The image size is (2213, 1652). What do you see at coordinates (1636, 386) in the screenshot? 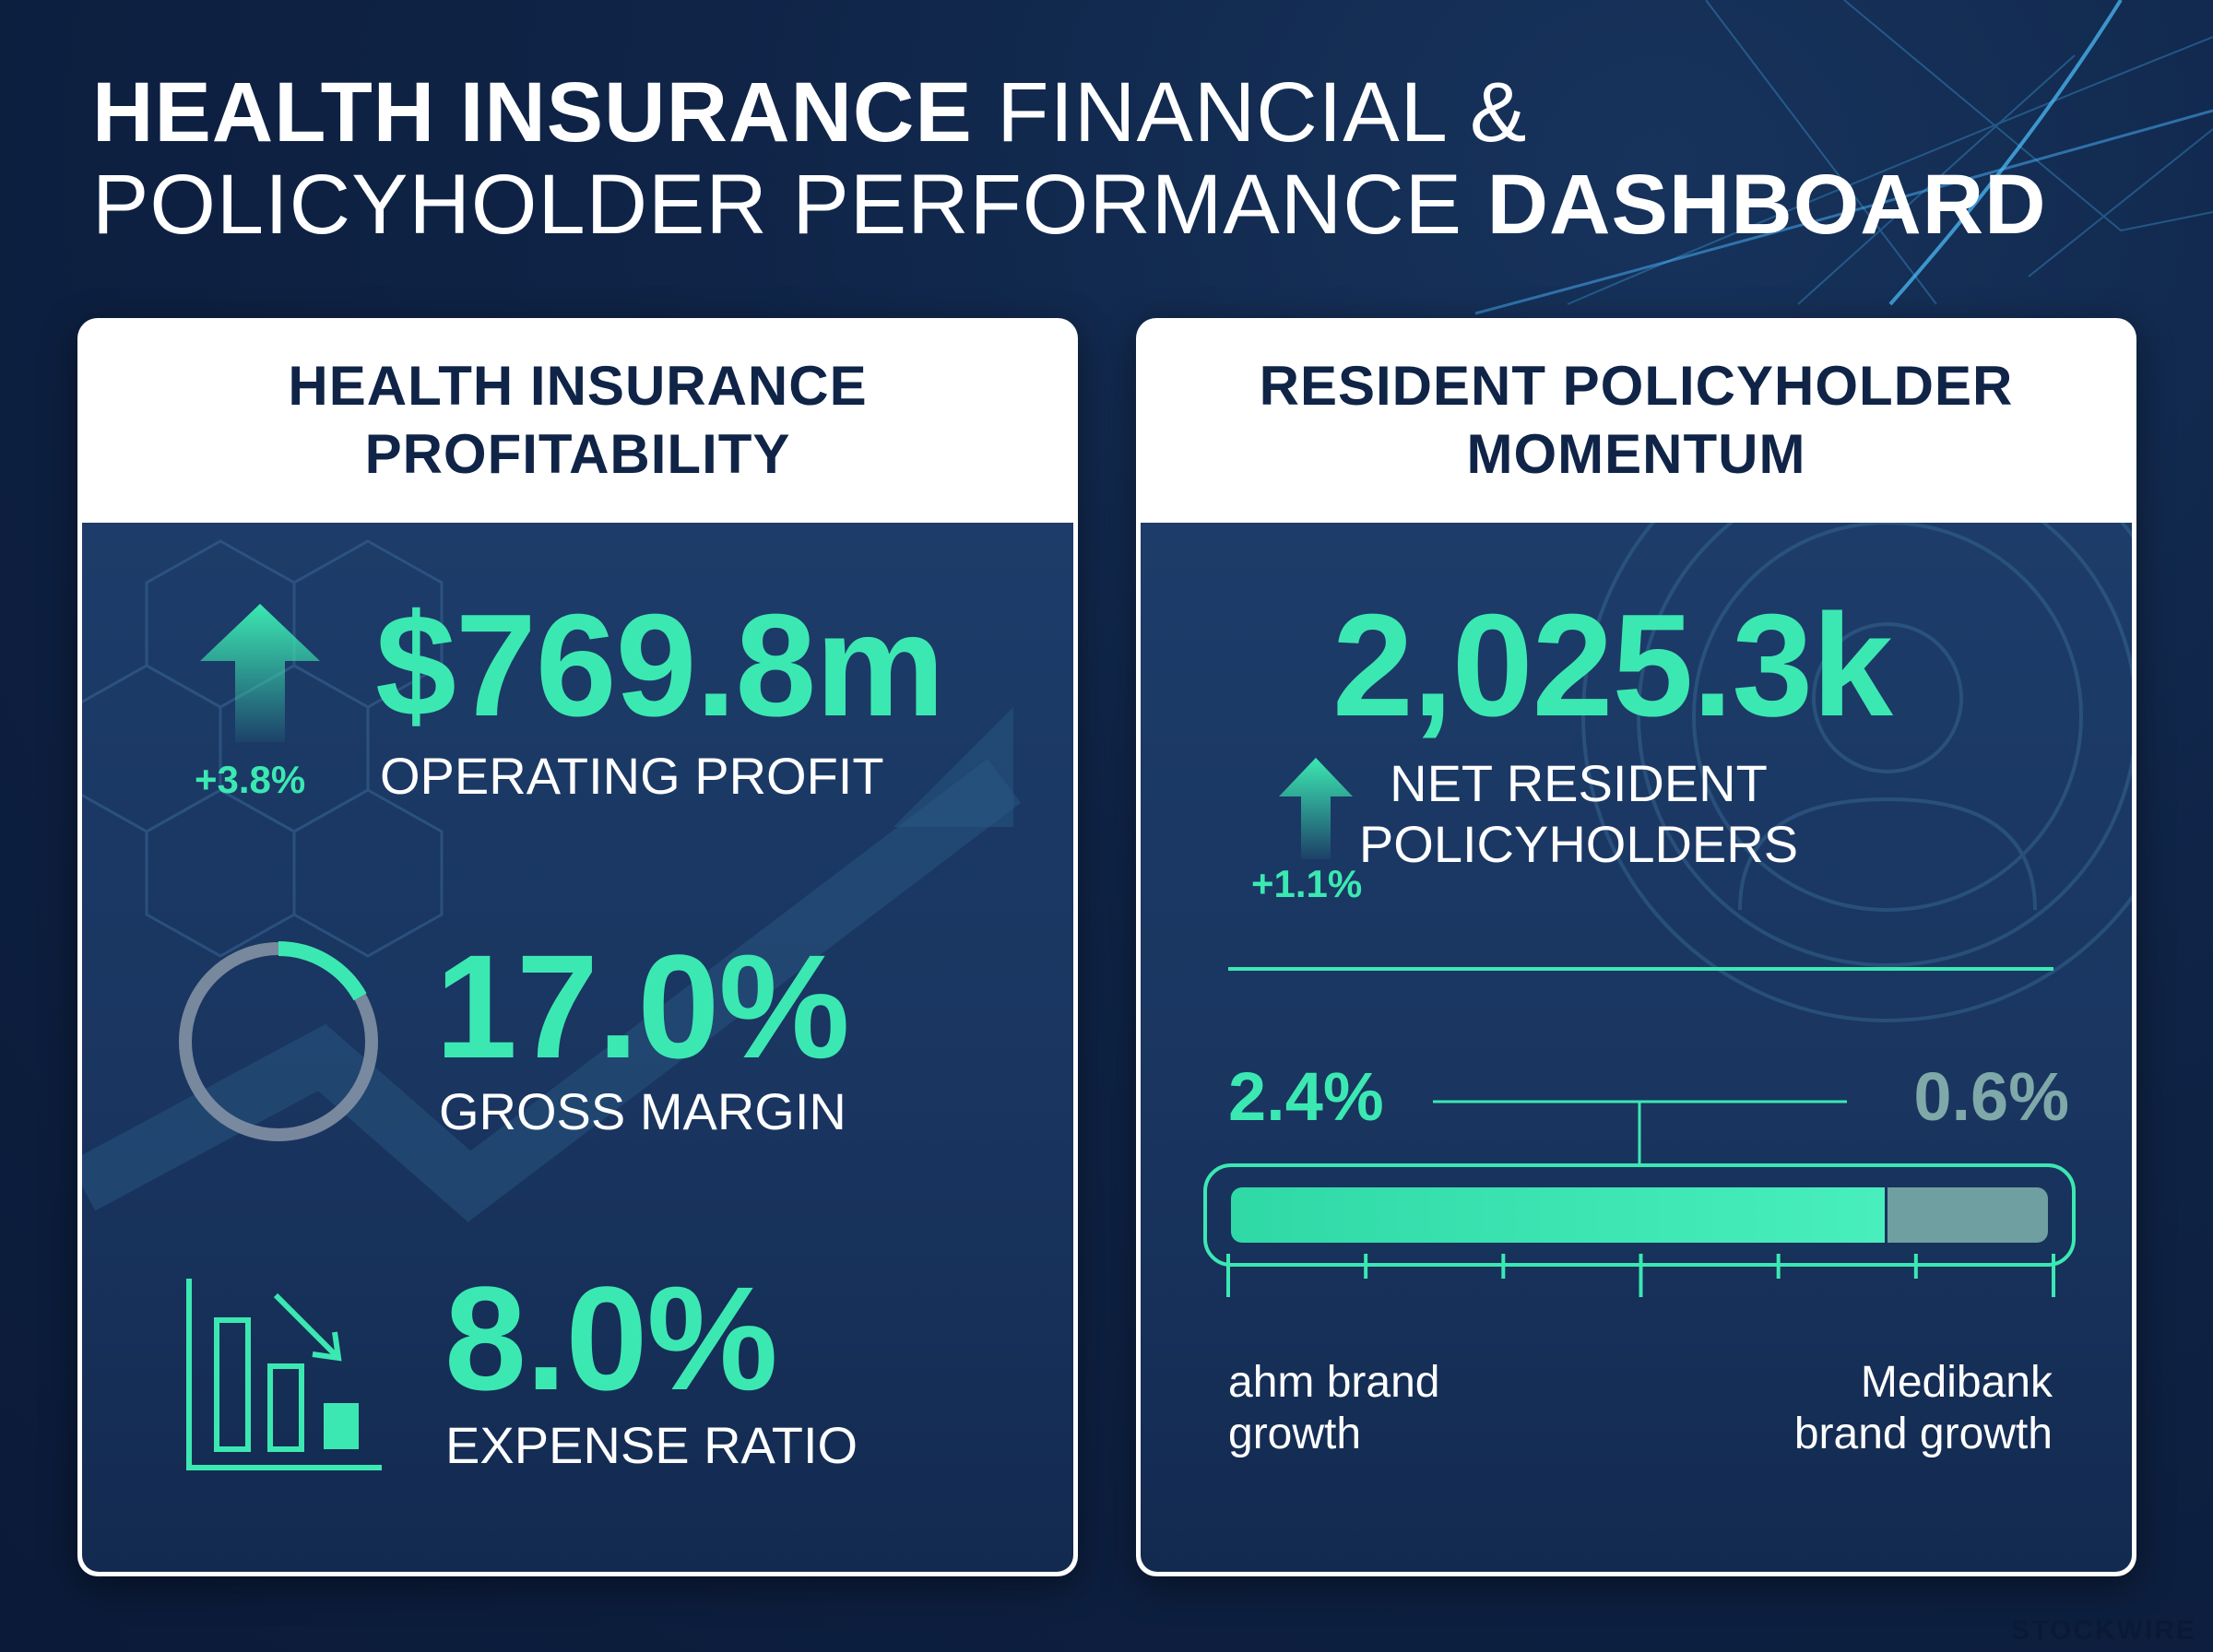
I see `policyholder-heading-line1: RESIDENT POLICYHOLDER` at bounding box center [1636, 386].